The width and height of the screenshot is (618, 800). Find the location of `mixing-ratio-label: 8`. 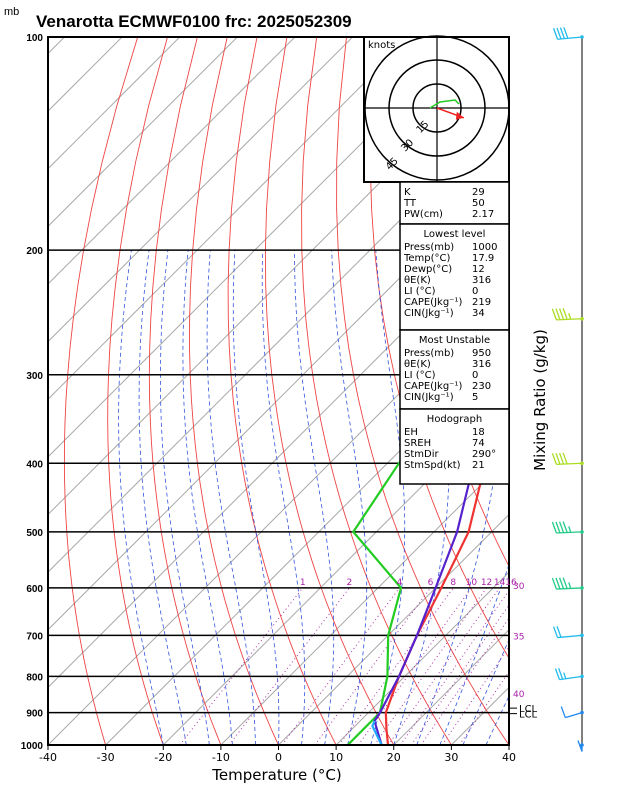

mixing-ratio-label: 8 is located at coordinates (453, 583).